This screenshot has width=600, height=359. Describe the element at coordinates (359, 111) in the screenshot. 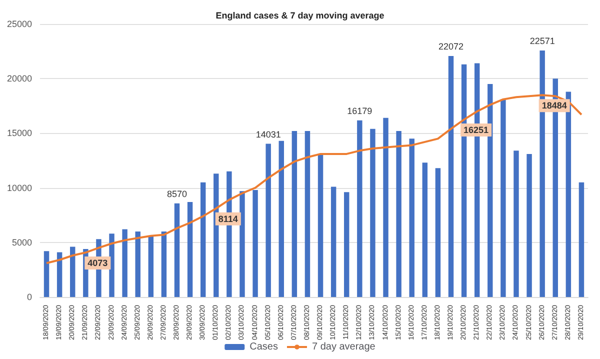

I see `data-label: 16179` at that location.